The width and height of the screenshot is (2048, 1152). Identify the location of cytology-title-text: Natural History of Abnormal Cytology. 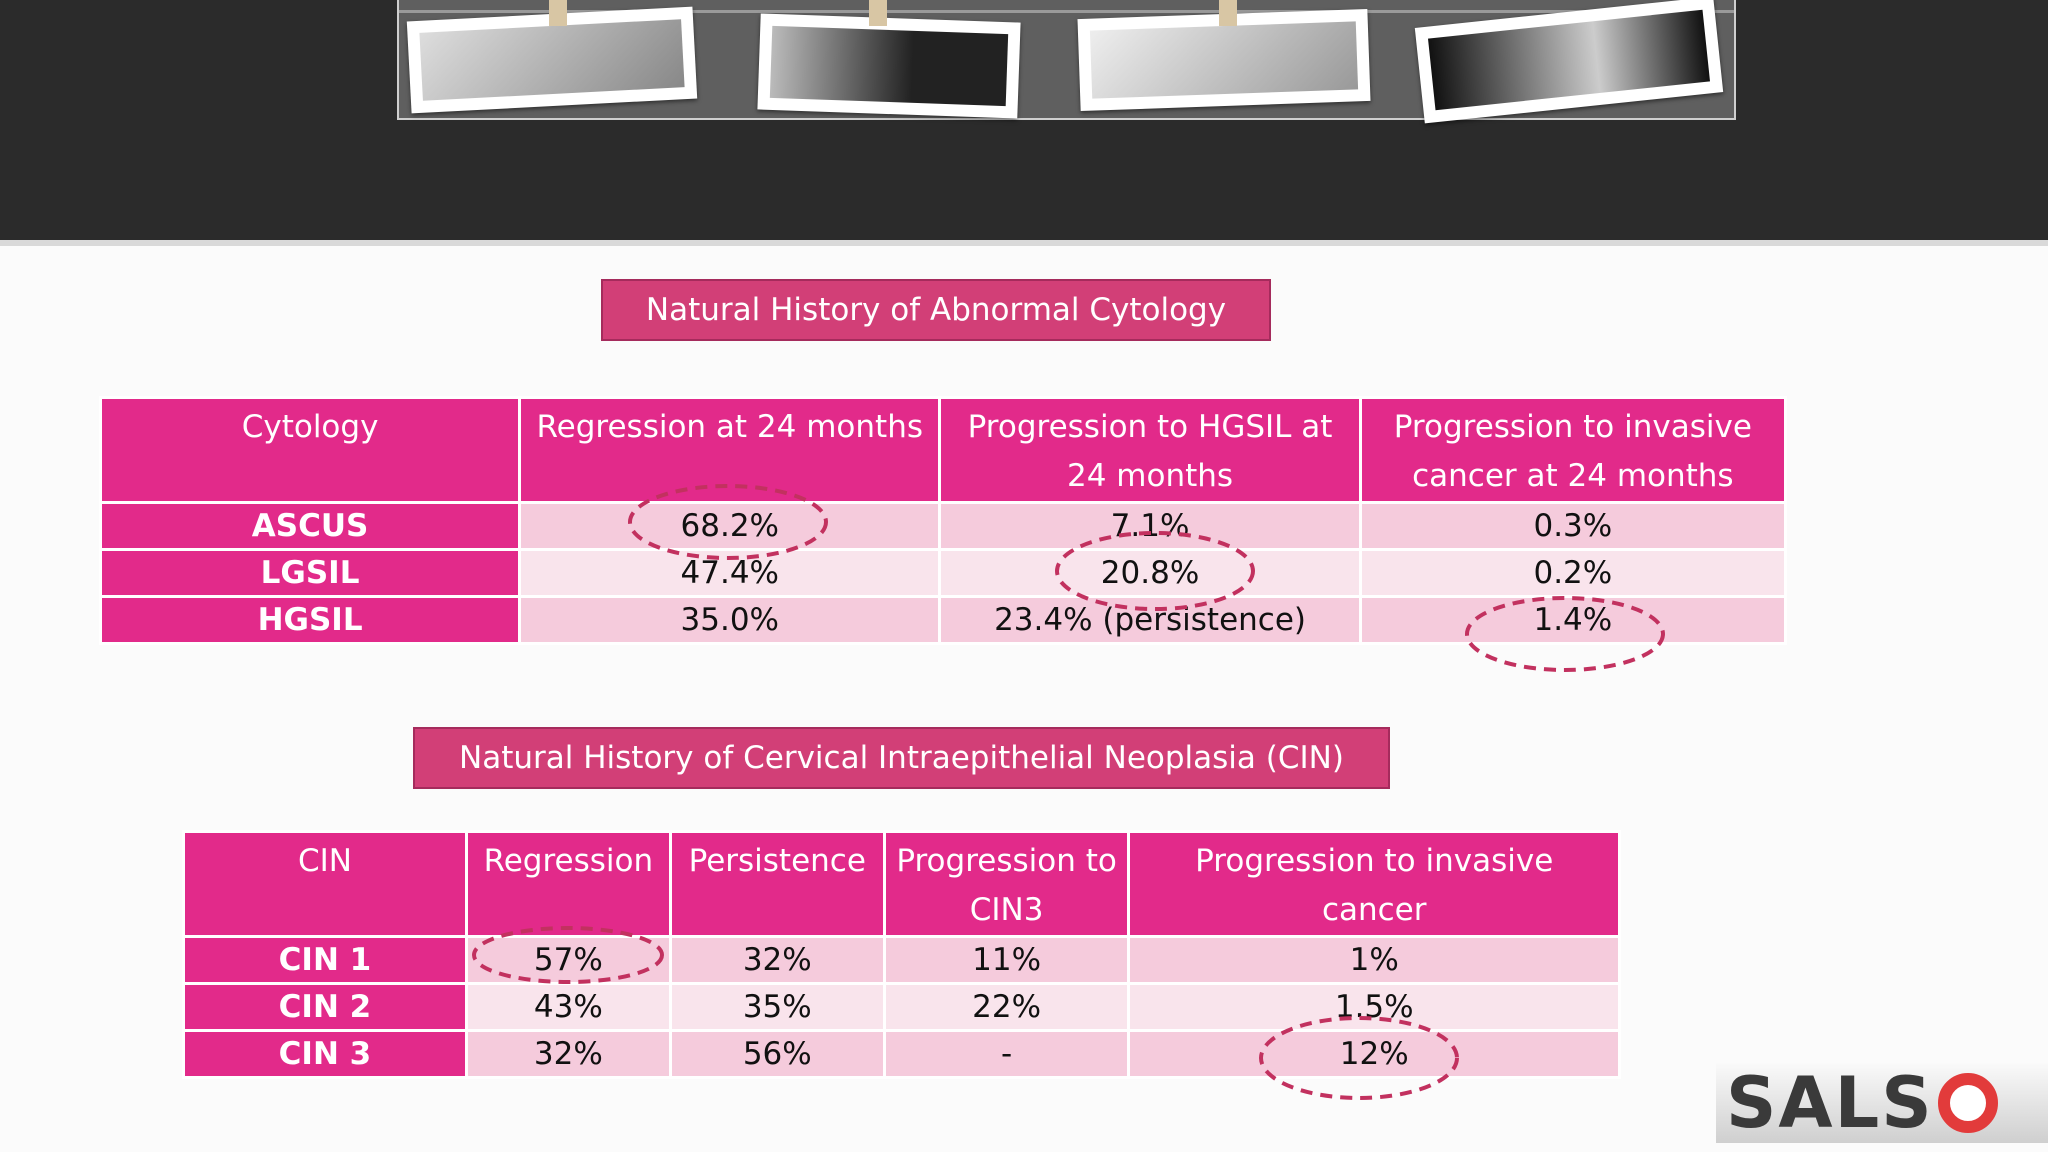
(936, 310).